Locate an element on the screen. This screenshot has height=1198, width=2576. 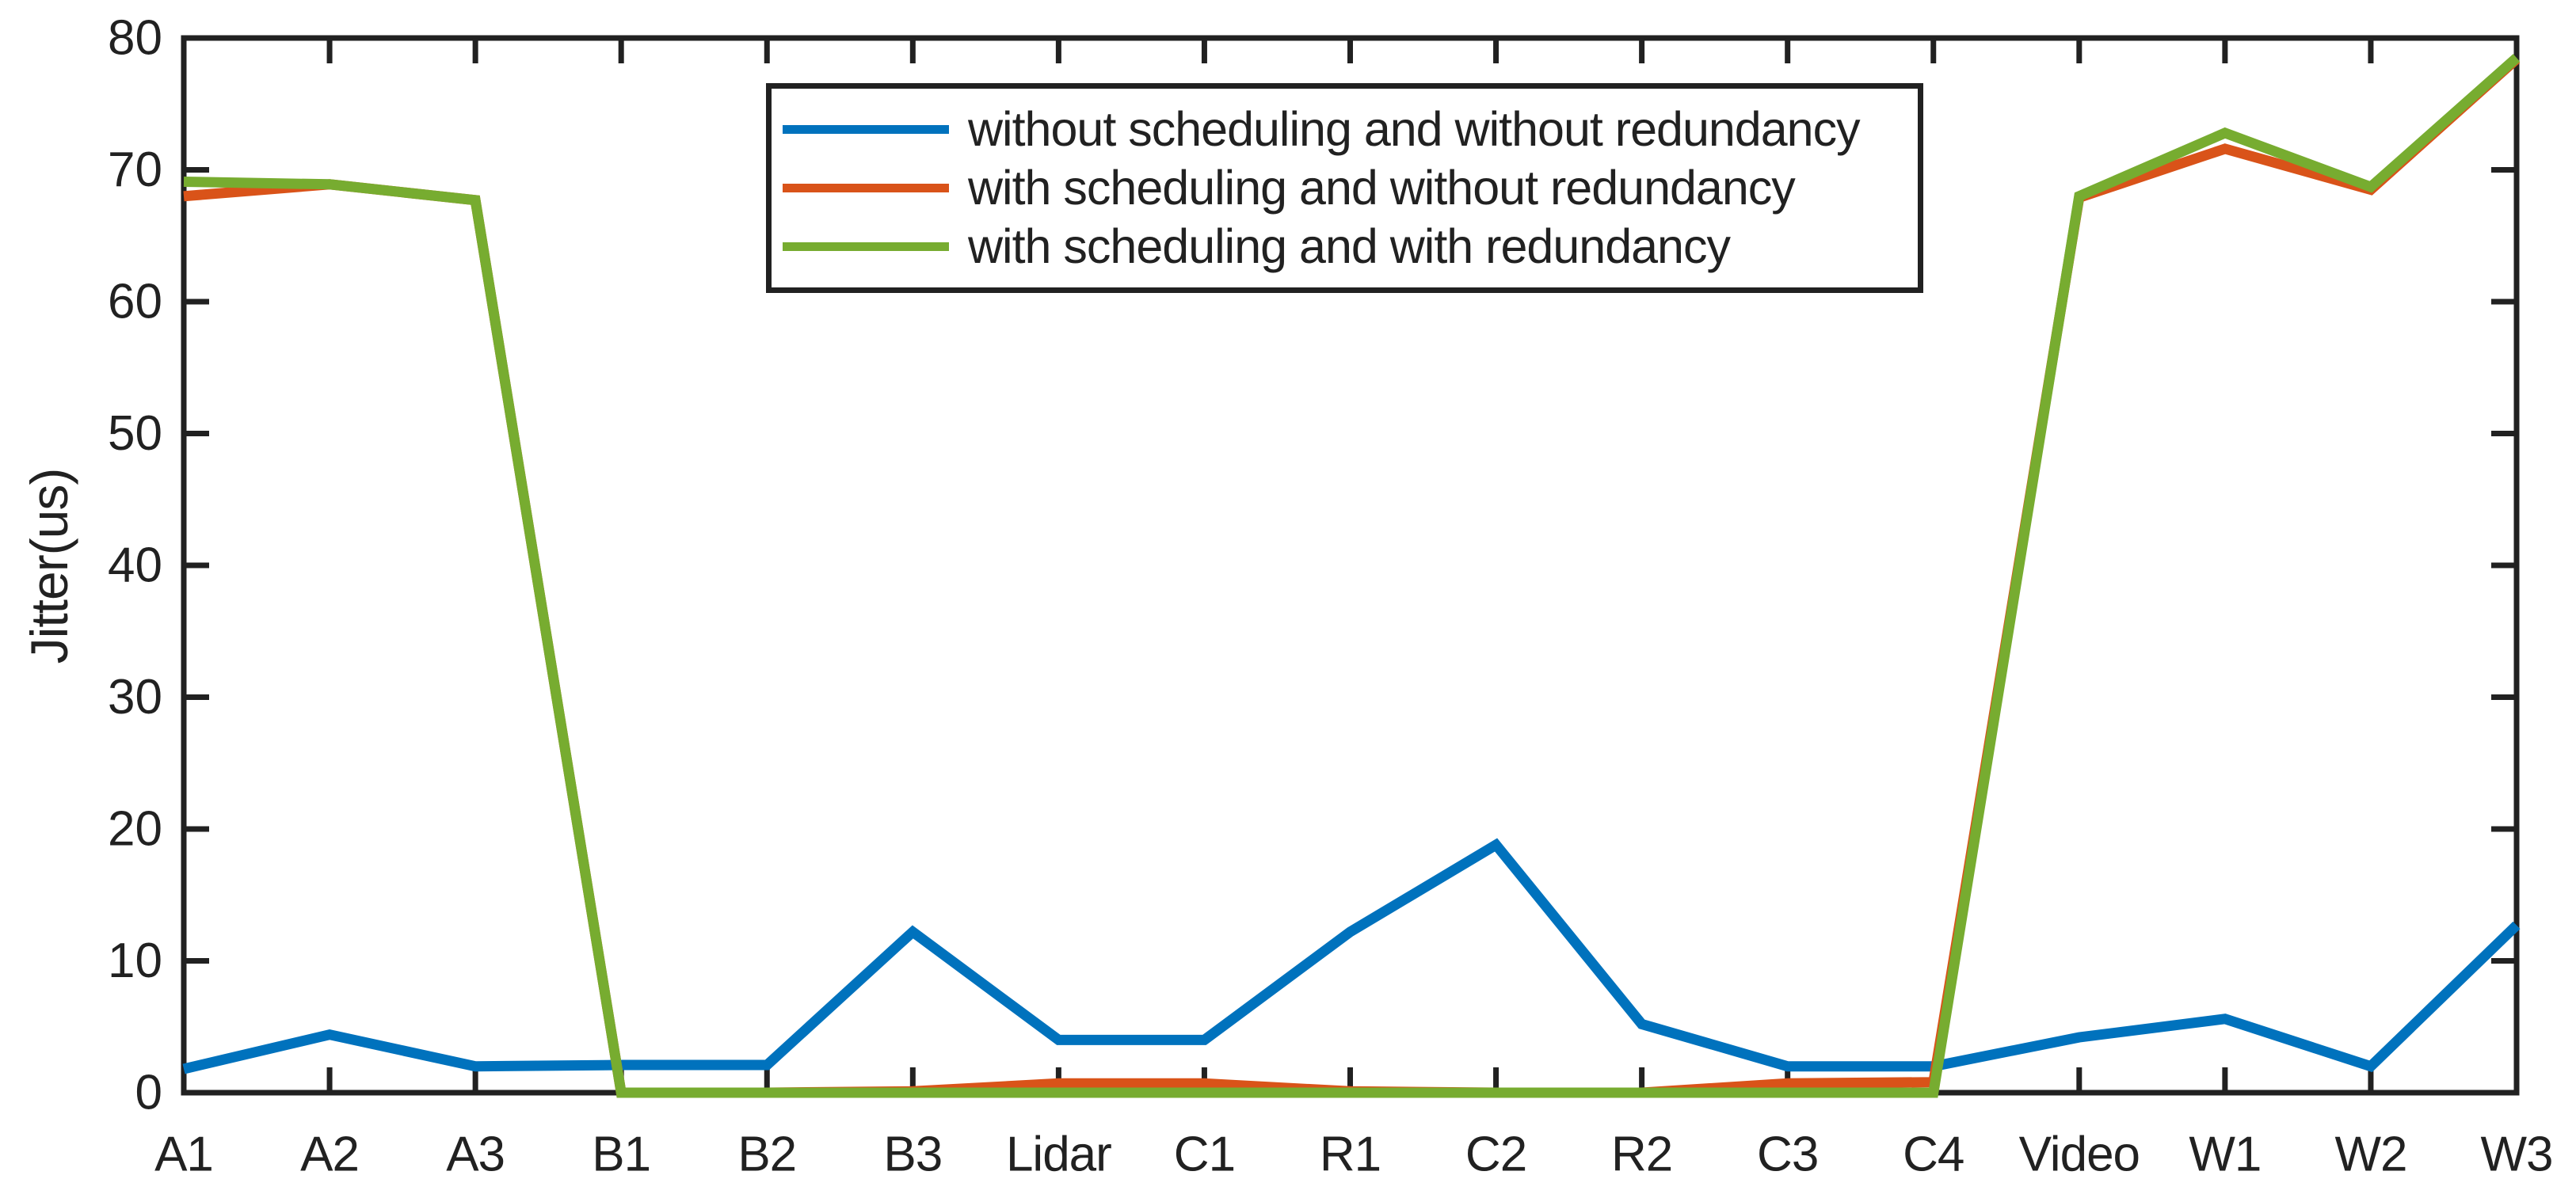
legend-swatch-green-line is located at coordinates (866, 247).